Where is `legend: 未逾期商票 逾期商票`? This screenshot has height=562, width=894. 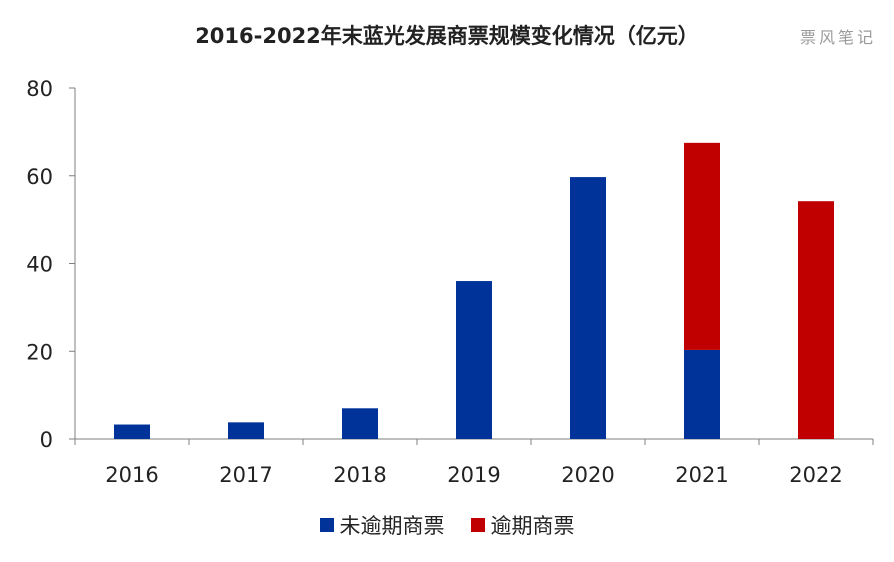
legend: 未逾期商票 逾期商票 is located at coordinates (447, 525).